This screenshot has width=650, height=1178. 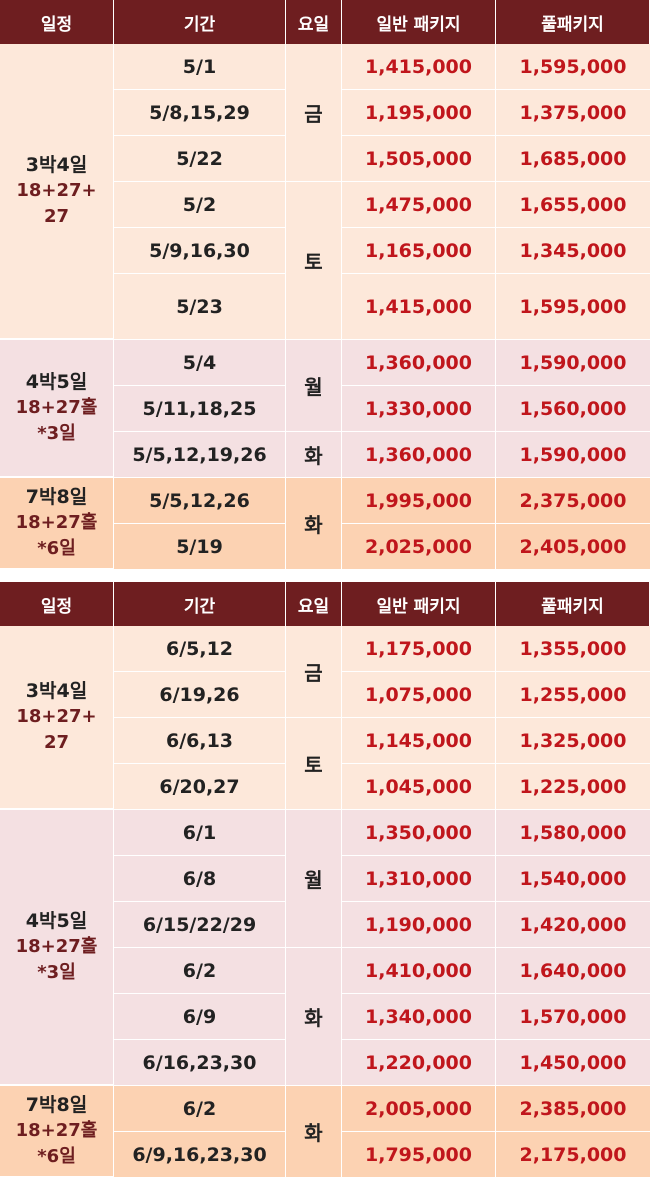 I want to click on basic-package-price: 2,005,000, so click(x=419, y=1109).